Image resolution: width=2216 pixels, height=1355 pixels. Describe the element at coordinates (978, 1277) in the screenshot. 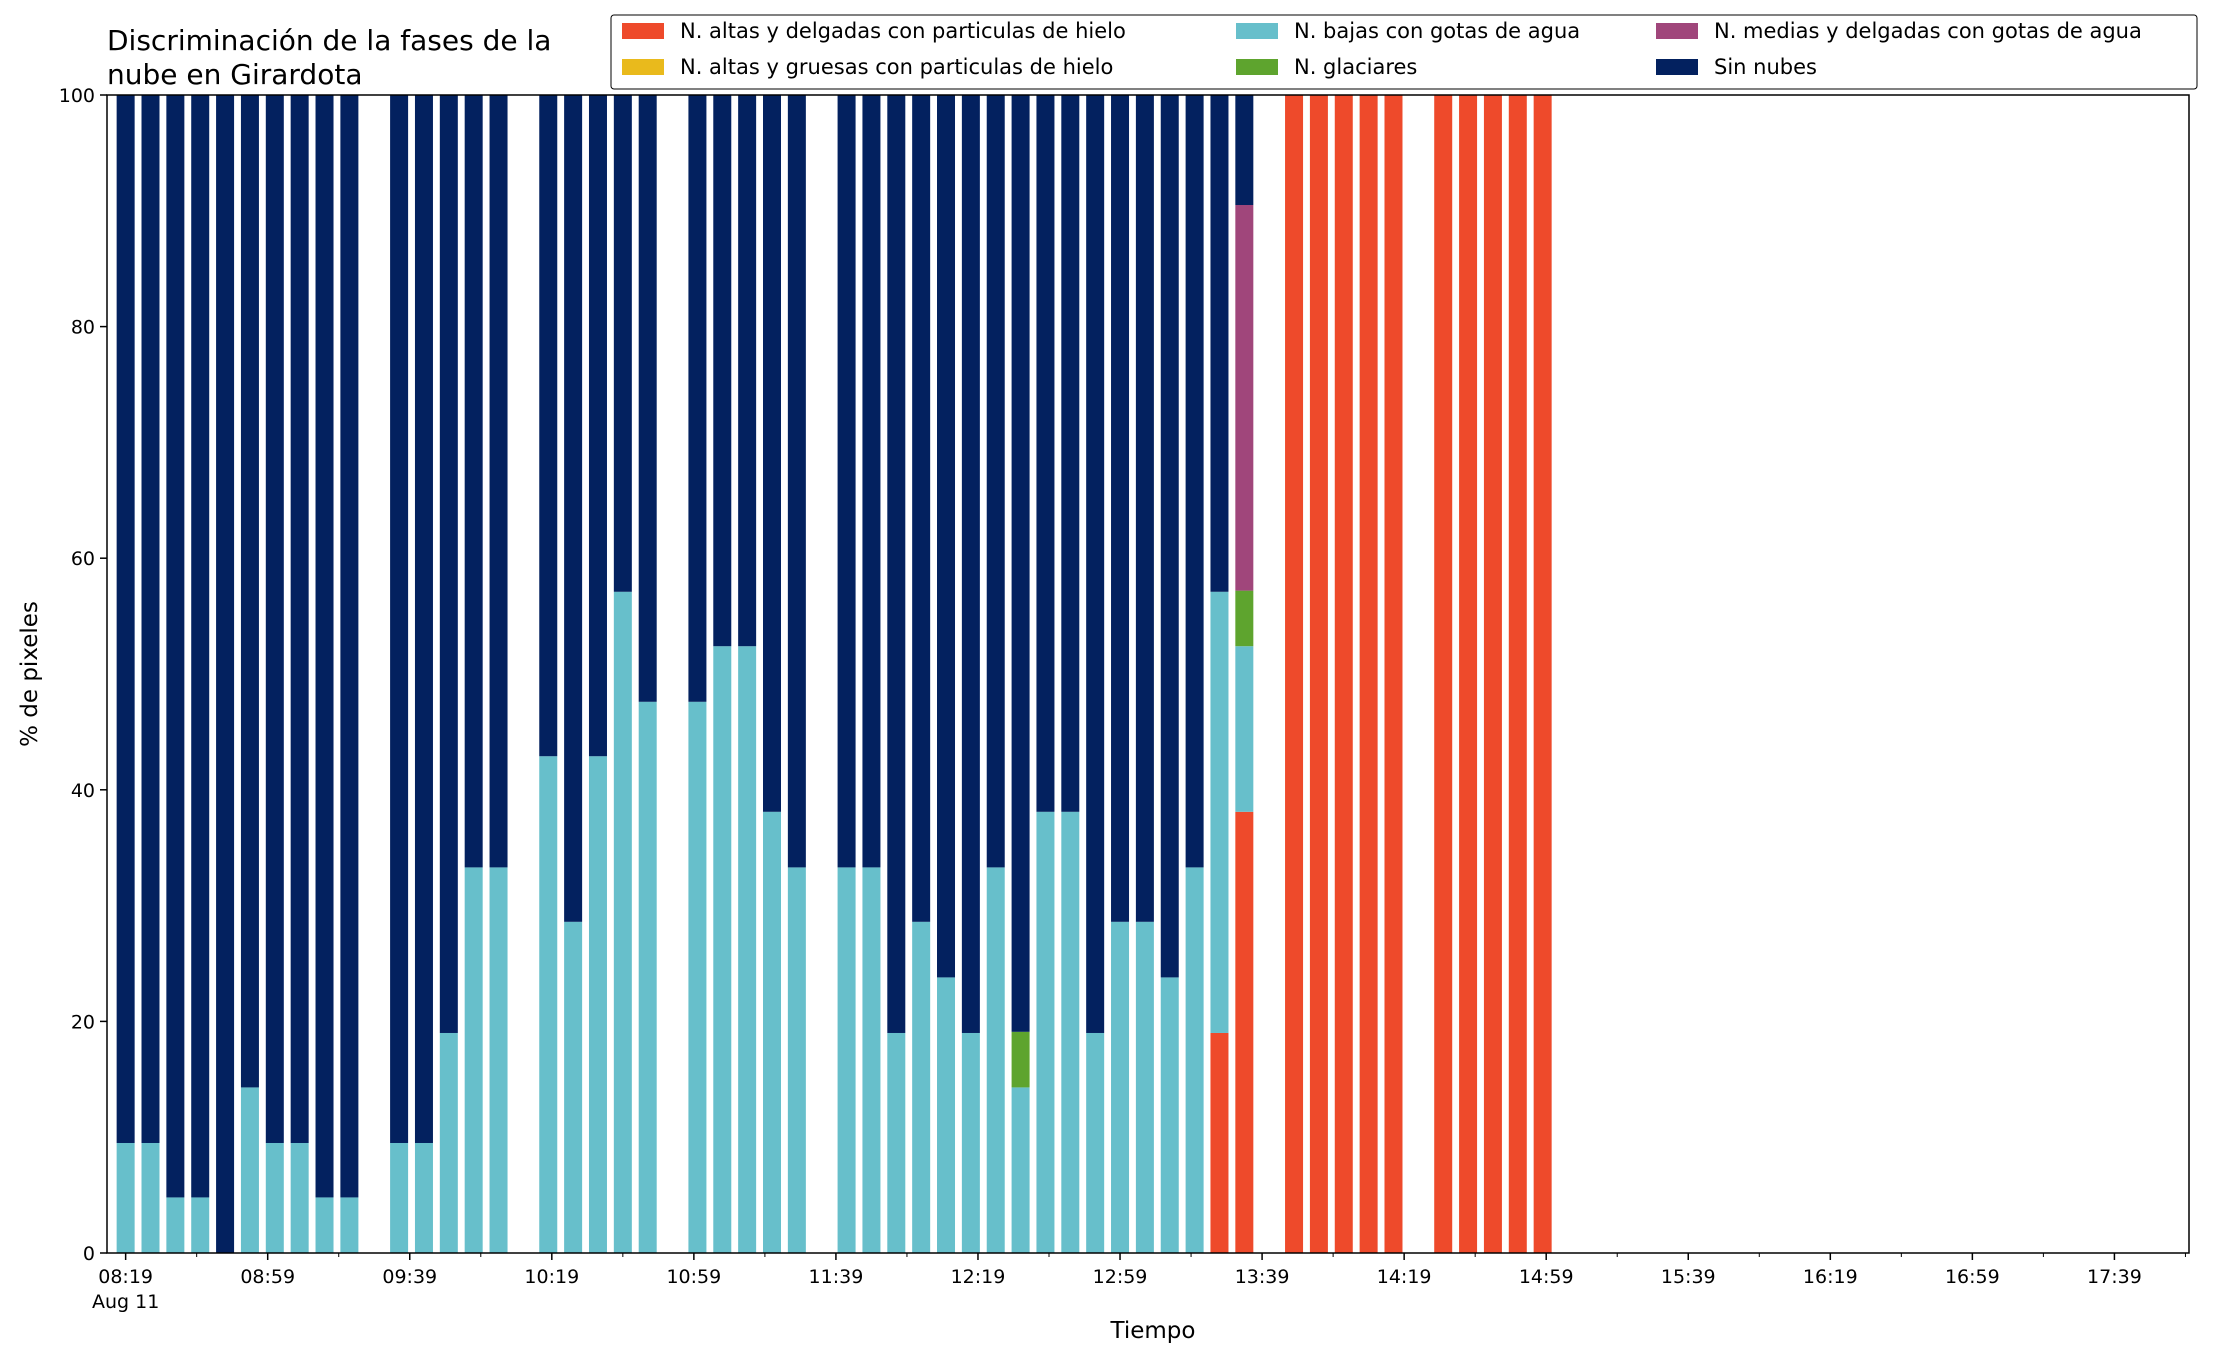

I see `x-tick-label: 12:19` at that location.